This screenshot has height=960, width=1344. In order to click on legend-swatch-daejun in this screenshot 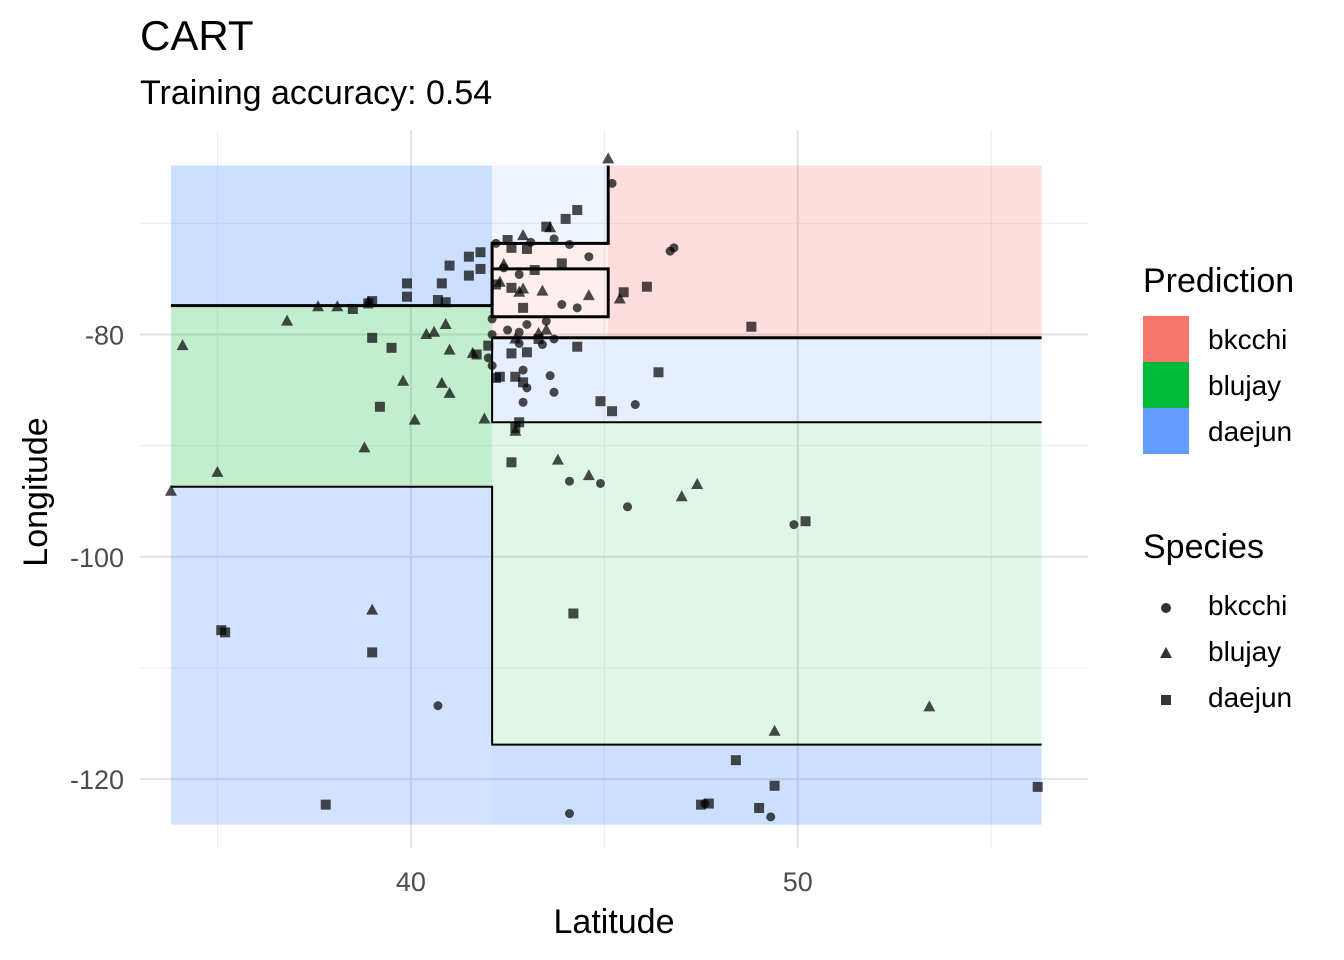, I will do `click(1166, 431)`.